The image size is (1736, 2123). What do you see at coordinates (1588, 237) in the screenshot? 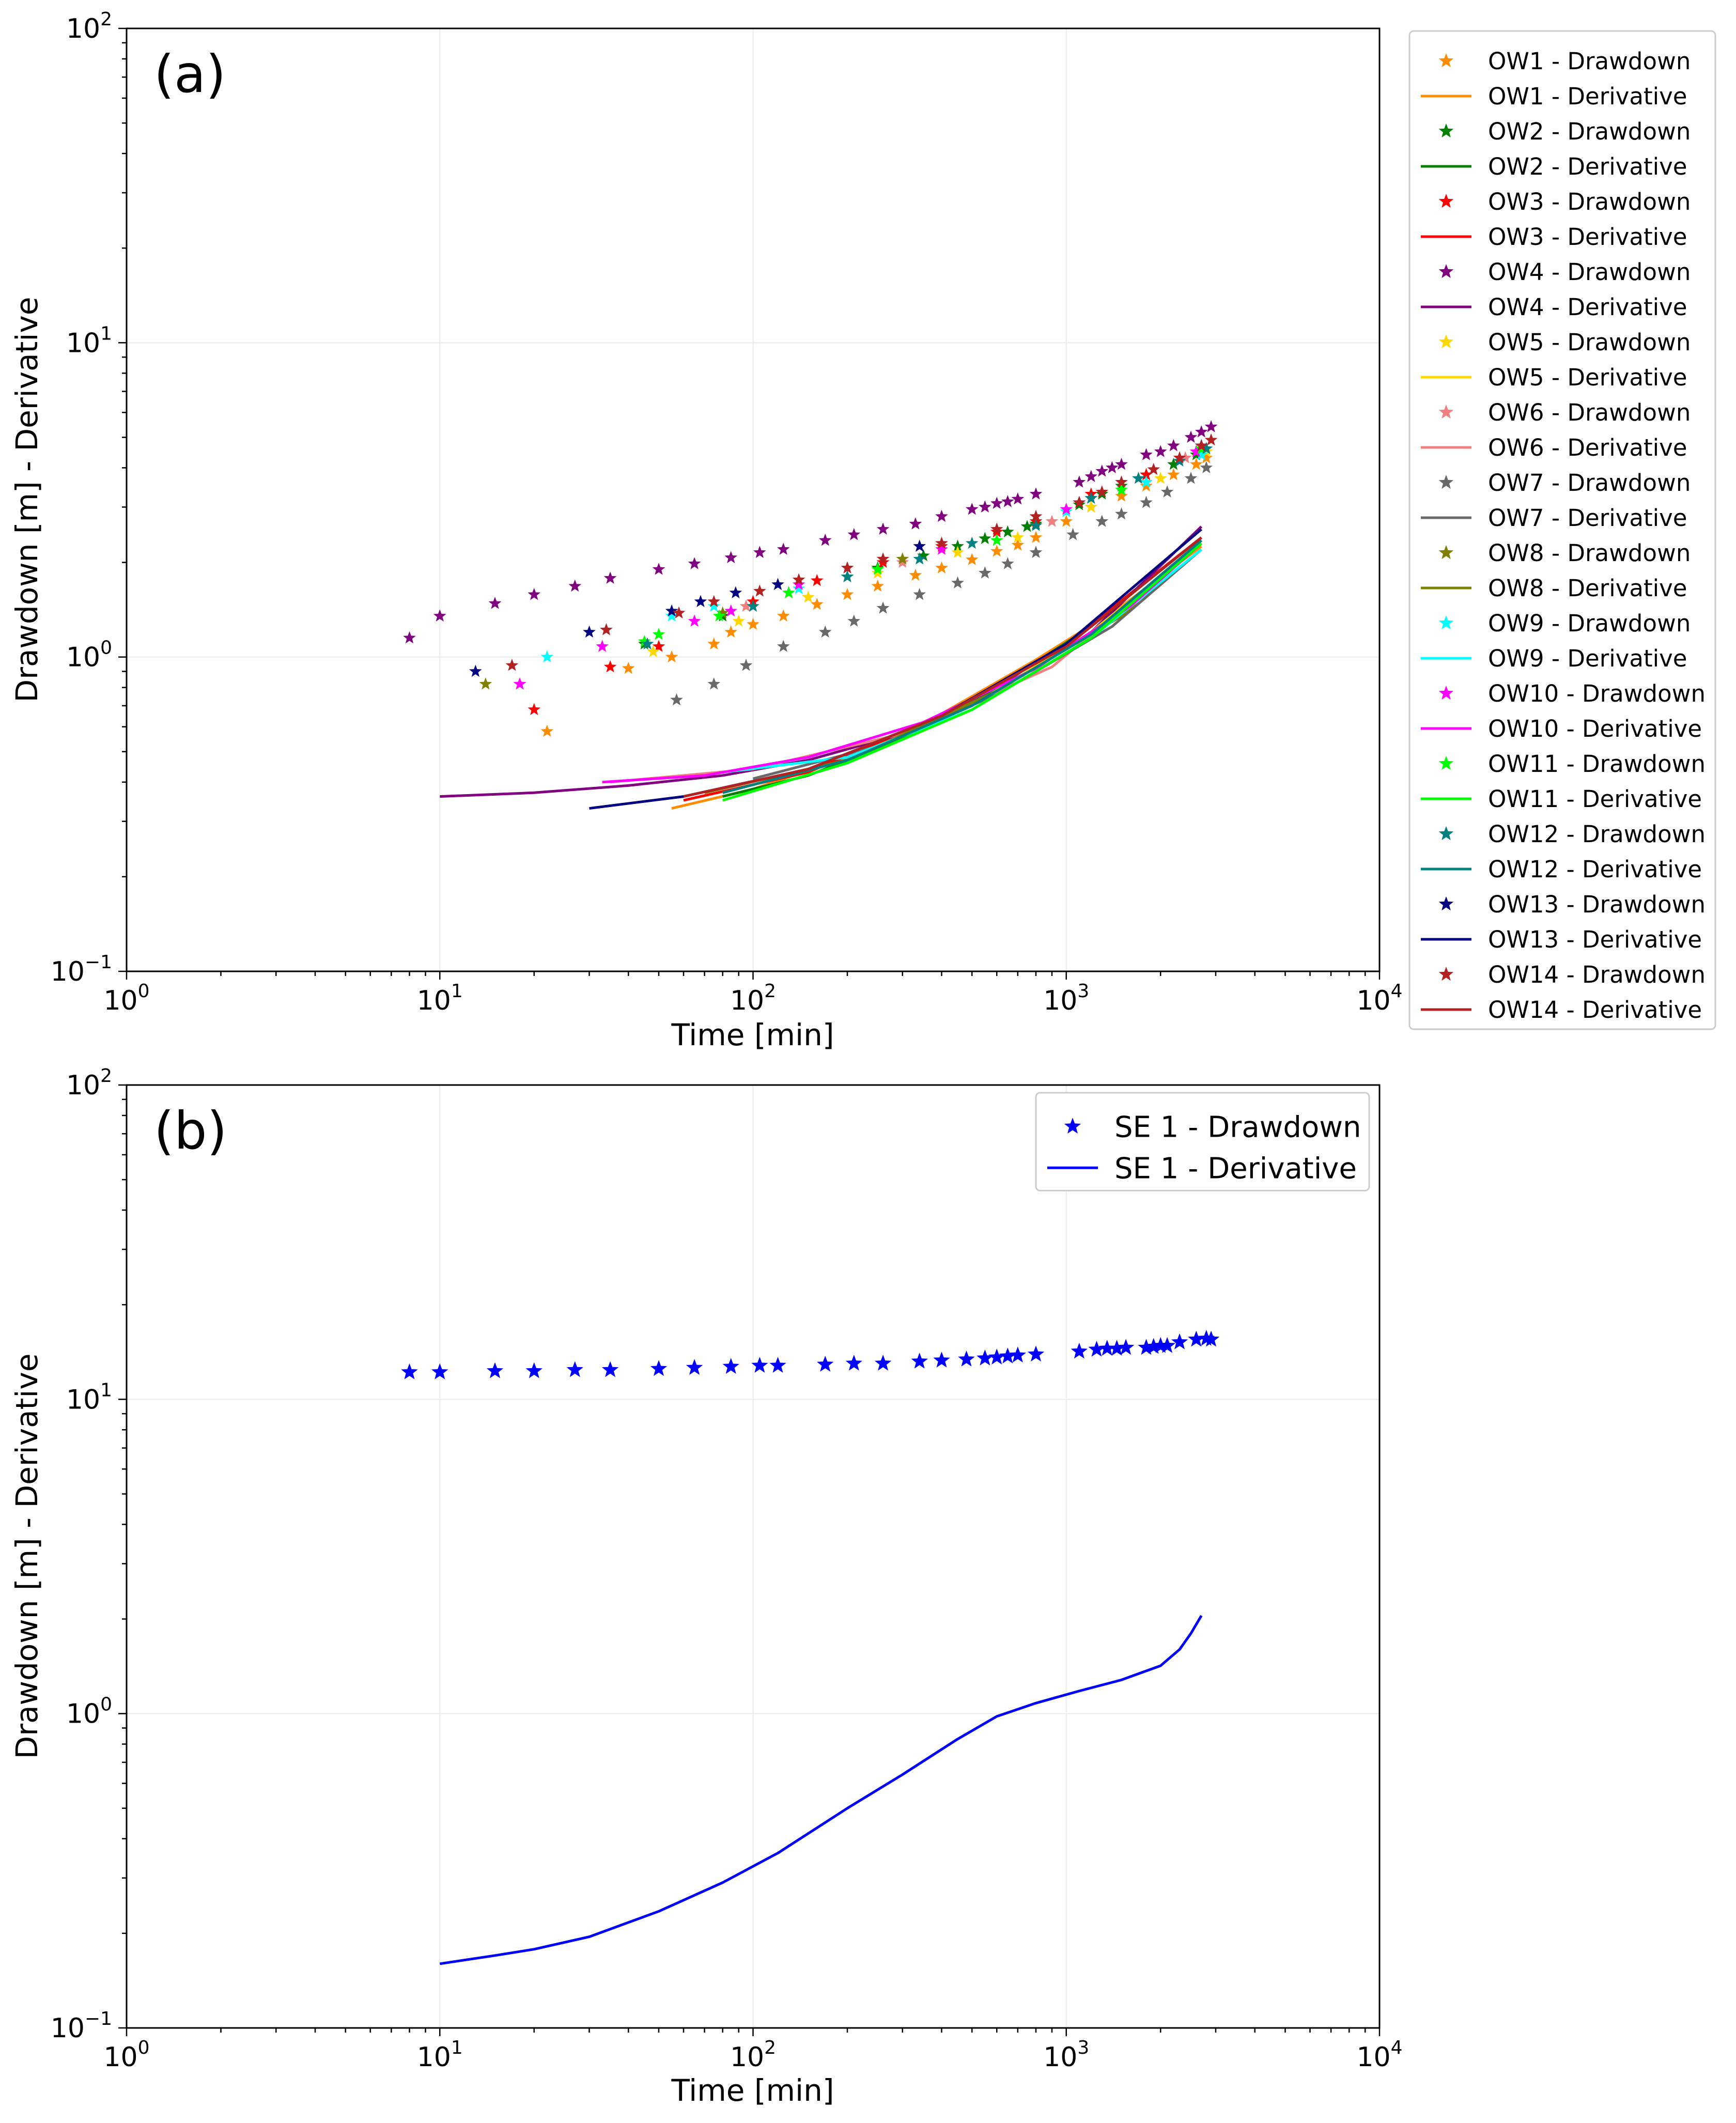
I see `legend-entry-label: OW3 - Derivative` at bounding box center [1588, 237].